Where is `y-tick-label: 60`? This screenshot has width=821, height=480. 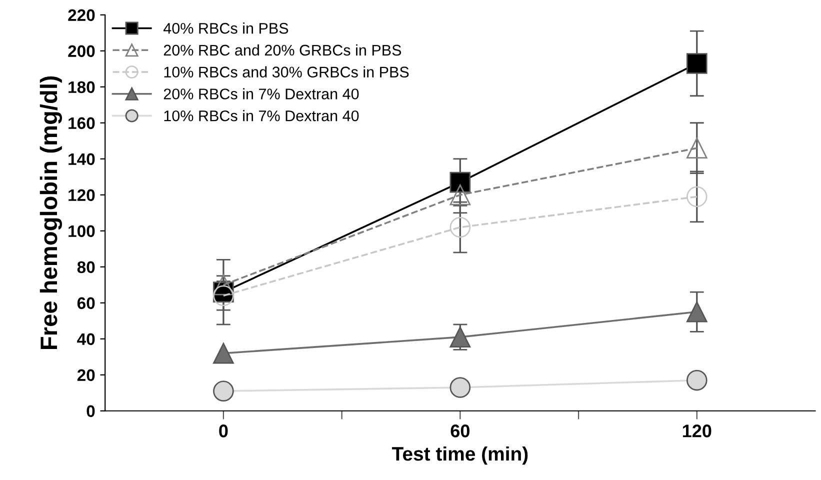 y-tick-label: 60 is located at coordinates (86, 303).